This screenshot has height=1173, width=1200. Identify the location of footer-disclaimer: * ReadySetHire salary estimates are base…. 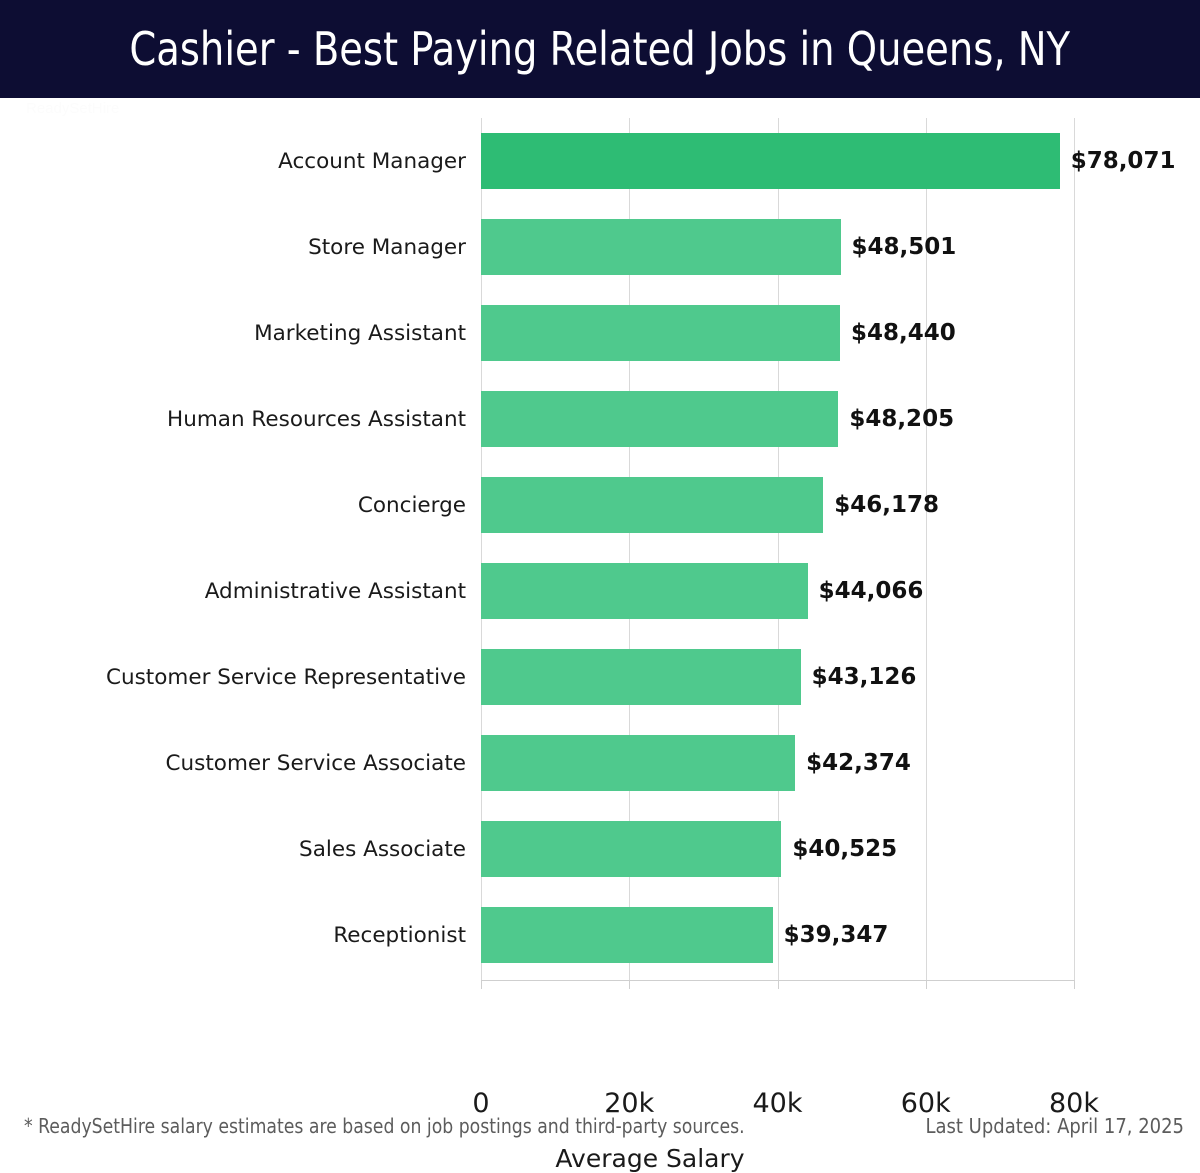
(384, 1126).